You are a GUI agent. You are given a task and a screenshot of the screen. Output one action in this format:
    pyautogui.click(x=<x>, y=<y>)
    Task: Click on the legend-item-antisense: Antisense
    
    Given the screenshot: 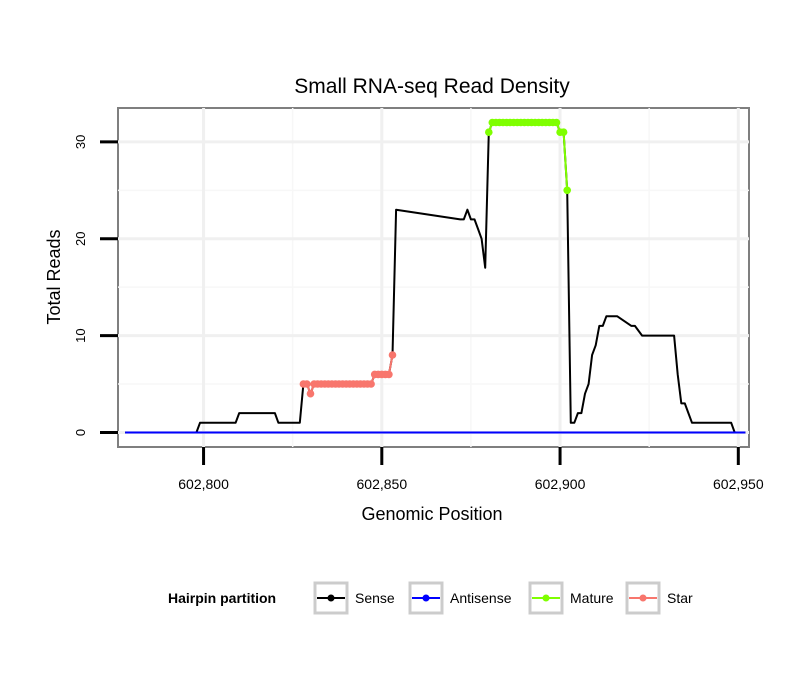 What is the action you would take?
    pyautogui.click(x=460, y=598)
    